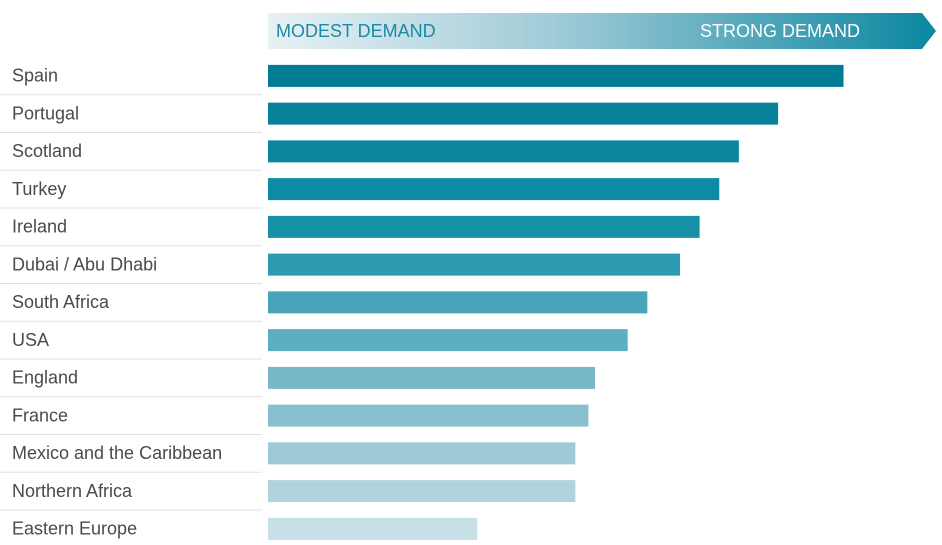 This screenshot has height=545, width=942. I want to click on category-label: Ireland, so click(39, 227).